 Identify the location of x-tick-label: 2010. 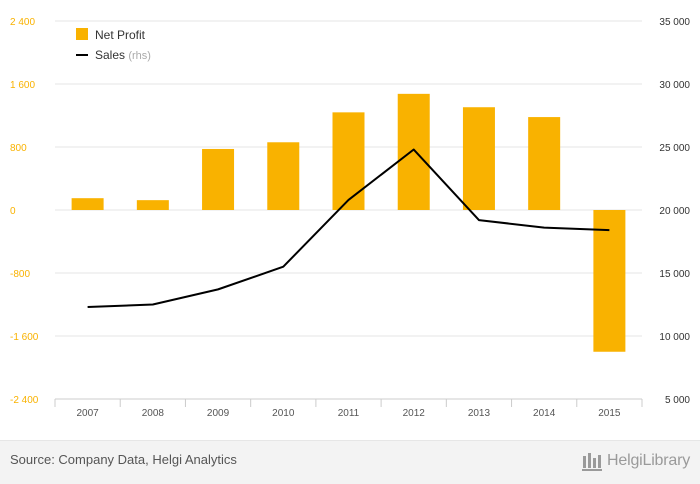
(283, 413).